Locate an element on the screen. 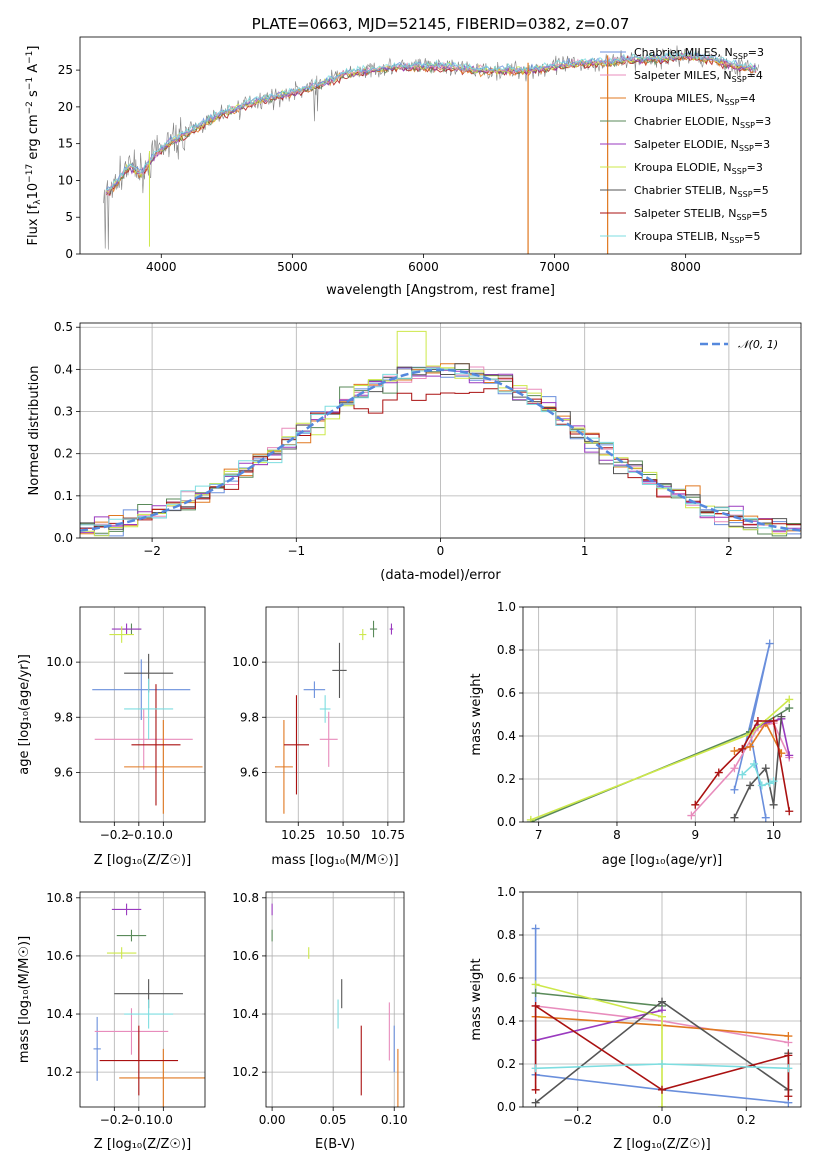 Image resolution: width=819 pixels, height=1170 pixels. y-tick-label: 15 is located at coordinates (65, 144).